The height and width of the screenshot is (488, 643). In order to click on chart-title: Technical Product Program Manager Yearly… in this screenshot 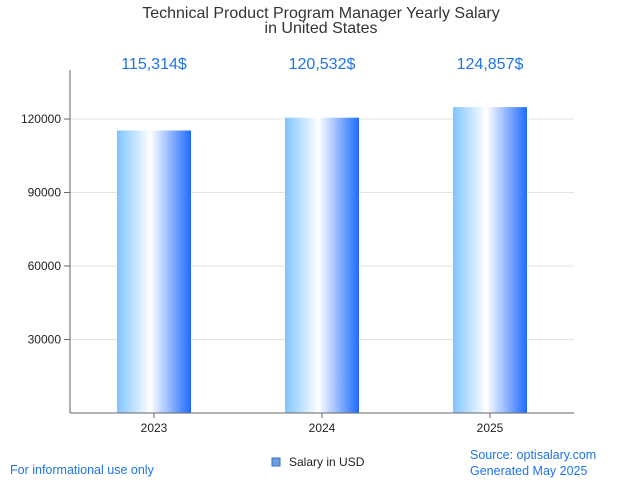, I will do `click(321, 21)`.